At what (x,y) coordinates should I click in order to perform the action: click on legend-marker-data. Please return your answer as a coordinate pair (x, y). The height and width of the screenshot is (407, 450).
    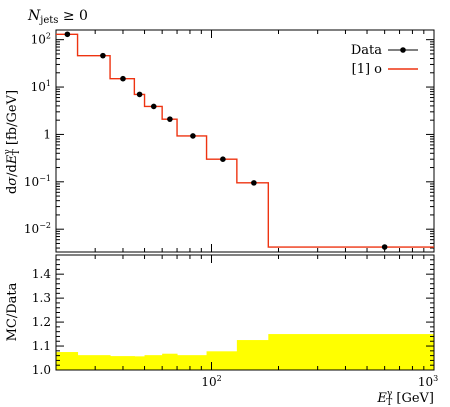
    Looking at the image, I should click on (403, 50).